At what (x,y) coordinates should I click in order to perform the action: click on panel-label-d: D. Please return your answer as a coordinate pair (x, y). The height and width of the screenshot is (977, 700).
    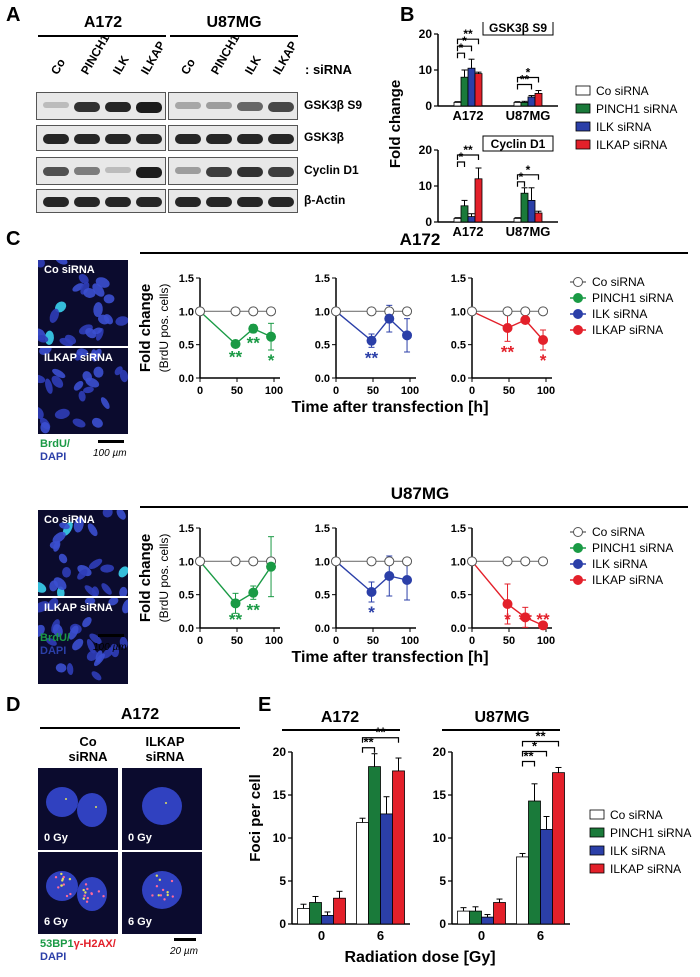
    Looking at the image, I should click on (13, 705).